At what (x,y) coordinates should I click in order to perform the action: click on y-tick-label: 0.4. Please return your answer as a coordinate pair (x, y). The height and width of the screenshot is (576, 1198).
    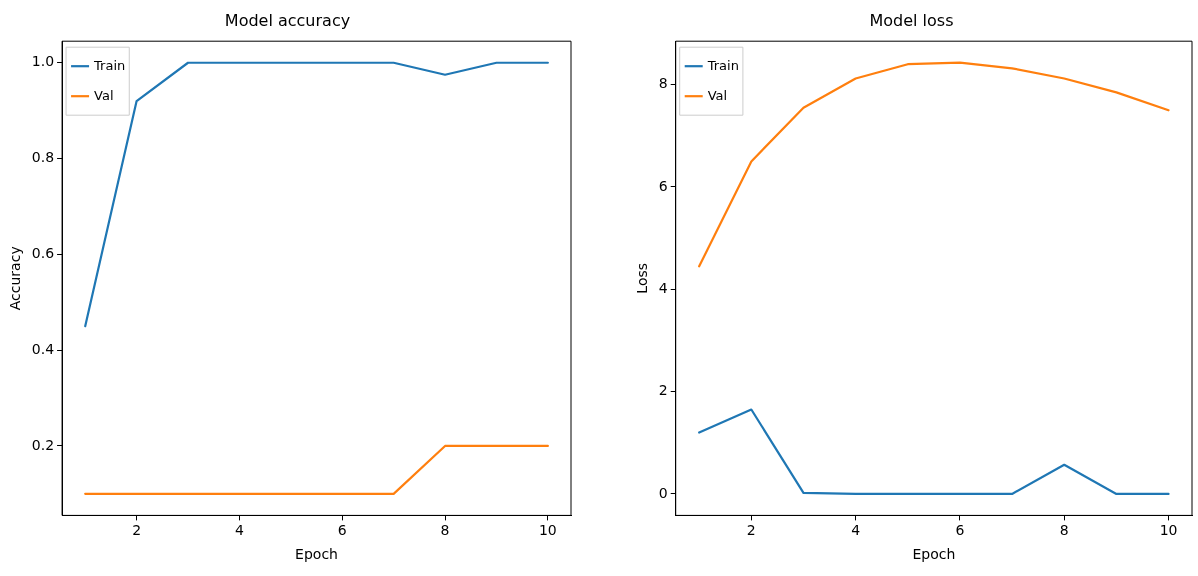
    Looking at the image, I should click on (43, 348).